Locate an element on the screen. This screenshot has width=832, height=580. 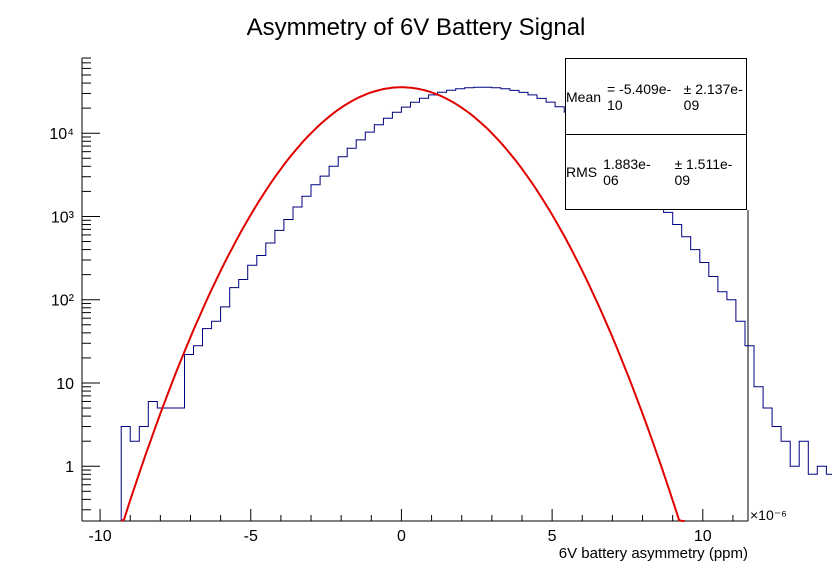
x-axis: -10 -5 0 5 10 is located at coordinates (411, 527).